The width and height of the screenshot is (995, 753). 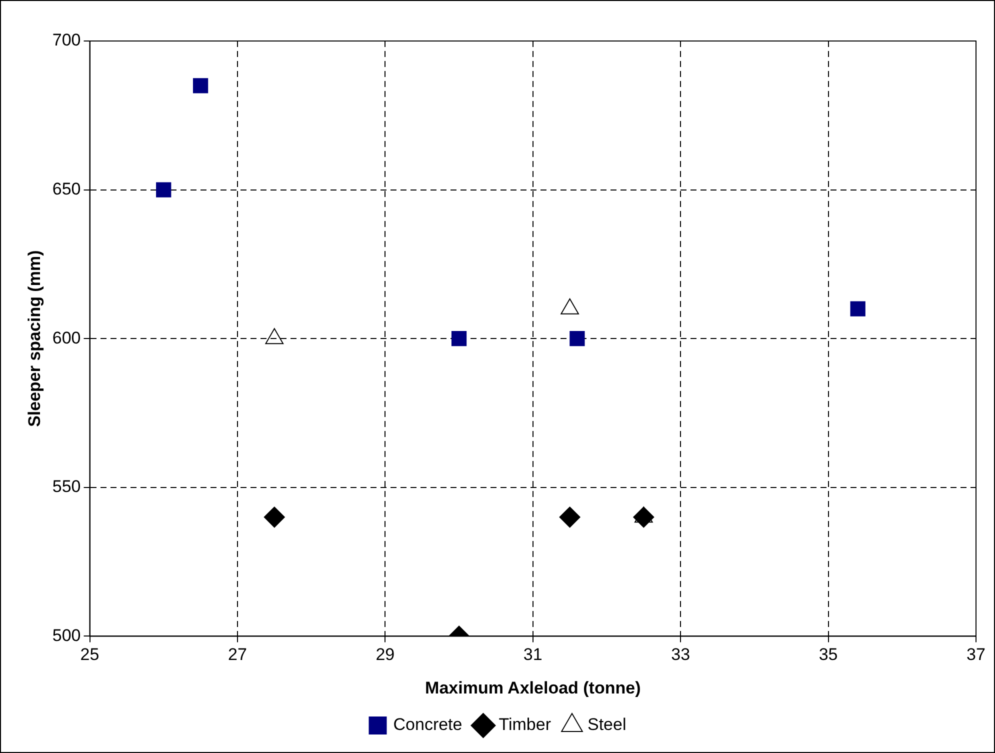 I want to click on legend-label: Steel, so click(x=606, y=724).